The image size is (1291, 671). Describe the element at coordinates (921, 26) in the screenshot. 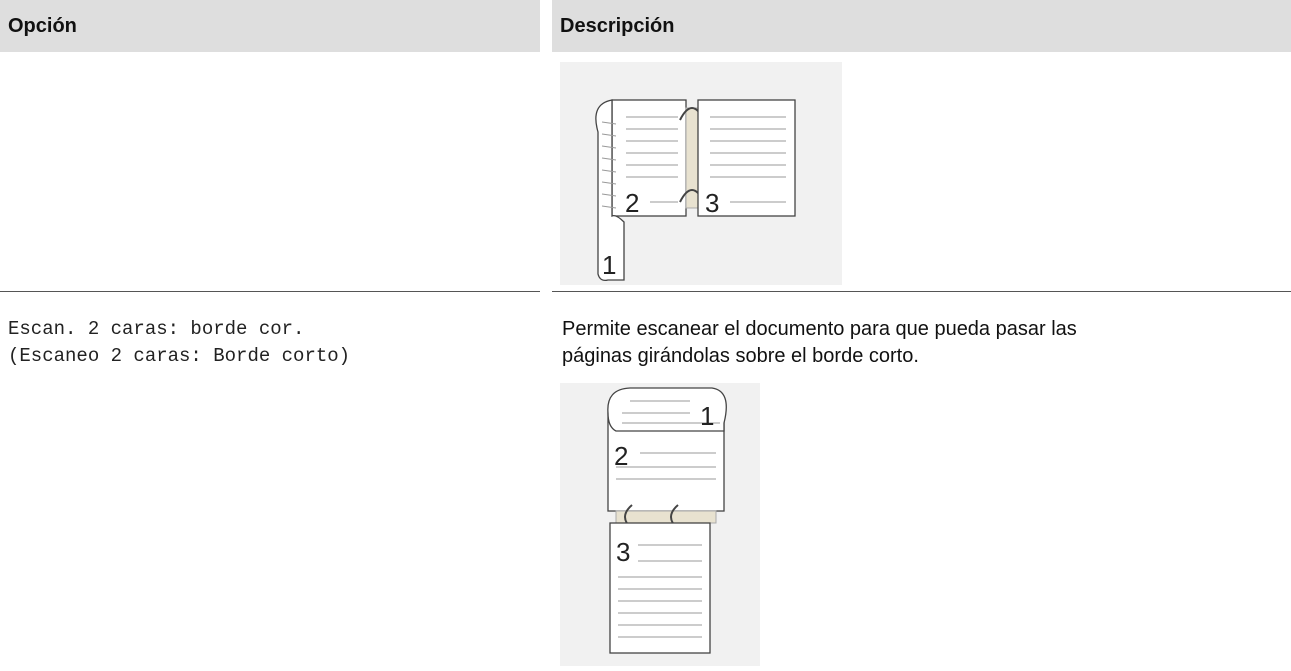

I see `header-cell: Descripción` at that location.